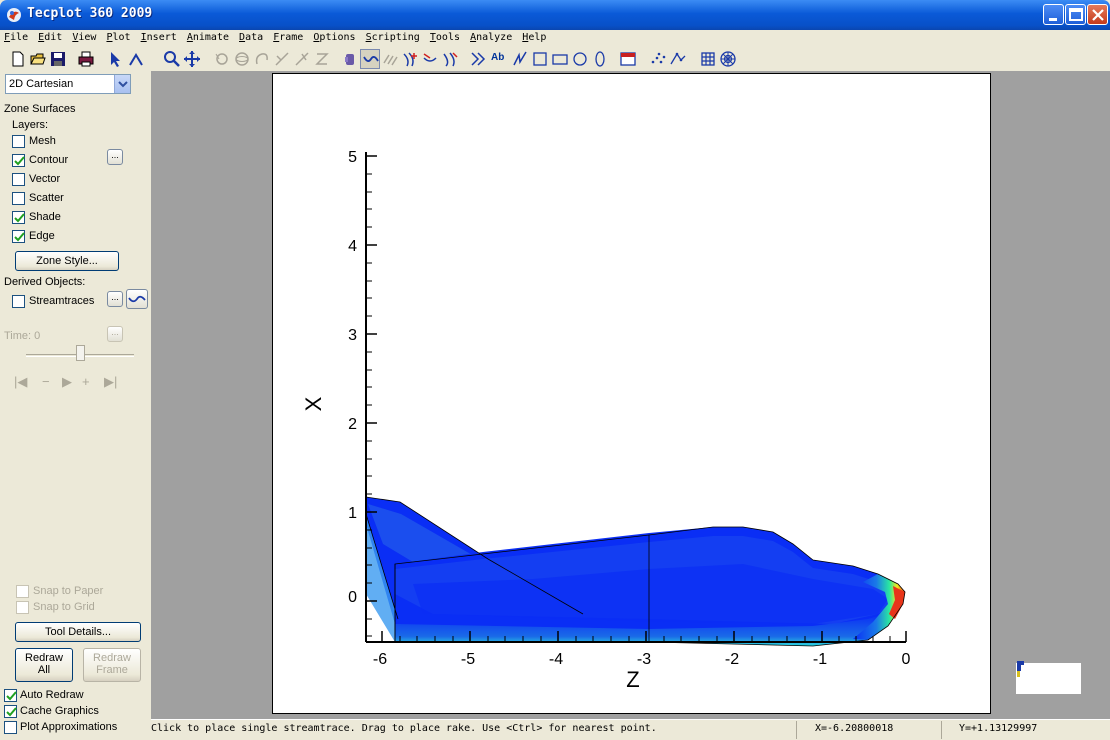 This screenshot has width=1110, height=740. Describe the element at coordinates (84, 37) in the screenshot. I see `menu-view: View` at that location.